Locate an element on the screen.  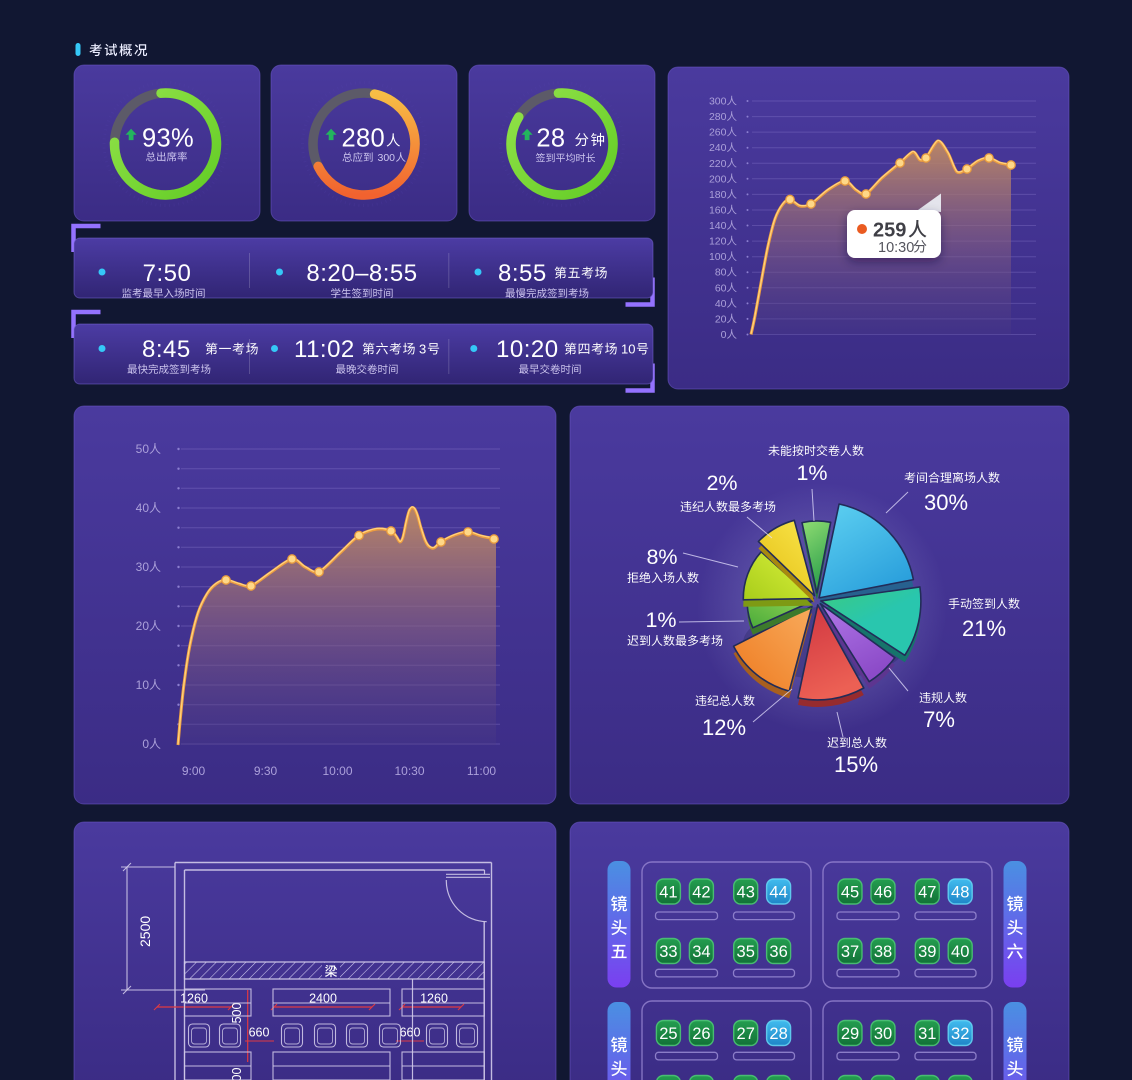
svg-text: 9:30 is located at coordinates (266, 771).